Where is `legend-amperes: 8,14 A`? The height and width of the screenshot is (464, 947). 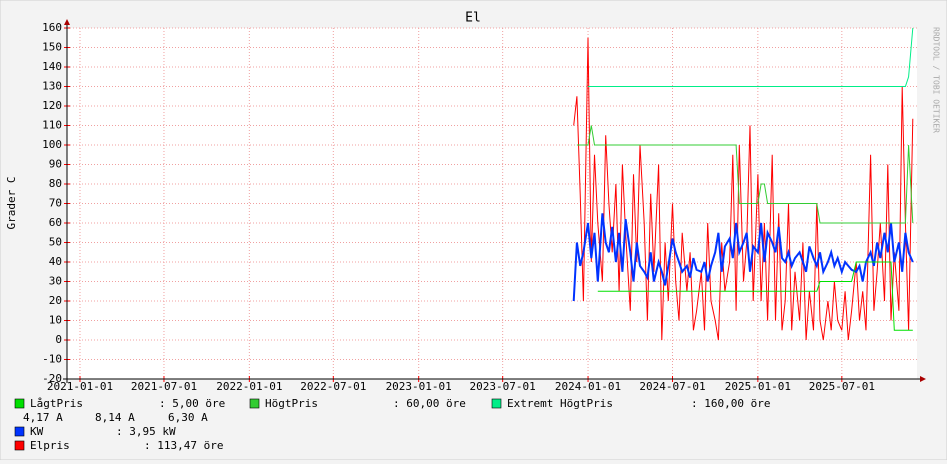 legend-amperes: 8,14 A is located at coordinates (115, 417).